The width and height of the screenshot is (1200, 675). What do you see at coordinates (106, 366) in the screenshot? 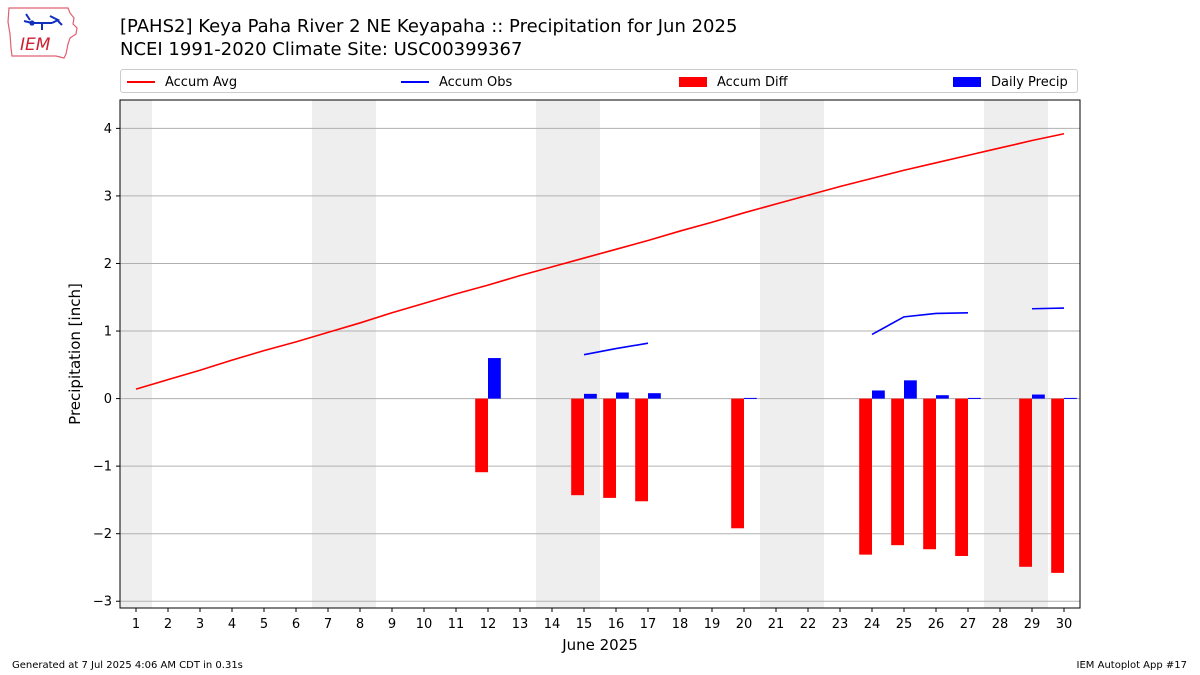
I see `y-axis-ticks: −3 −2 −1 0 1 2 3 4` at bounding box center [106, 366].